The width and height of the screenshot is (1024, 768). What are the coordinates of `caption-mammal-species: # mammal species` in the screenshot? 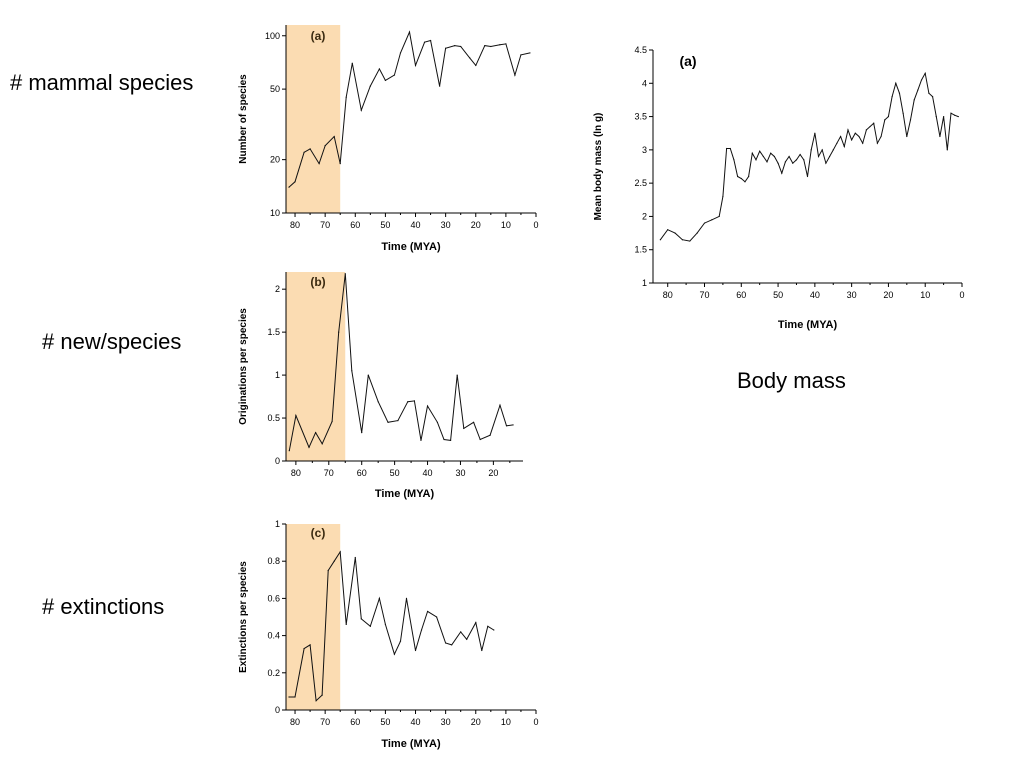 It's located at (102, 82).